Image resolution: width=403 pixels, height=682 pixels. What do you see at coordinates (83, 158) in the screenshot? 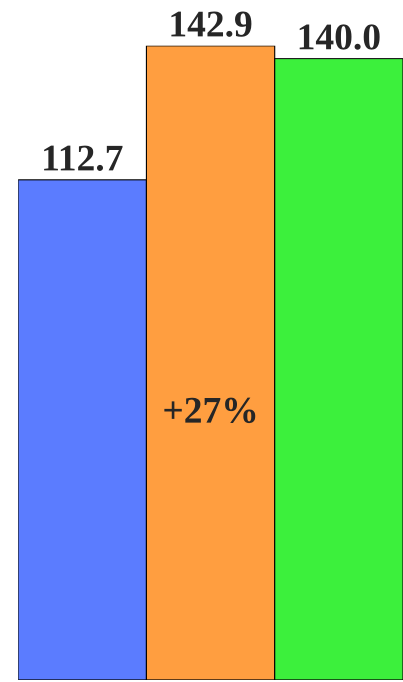
I see `data-label: 112.7` at bounding box center [83, 158].